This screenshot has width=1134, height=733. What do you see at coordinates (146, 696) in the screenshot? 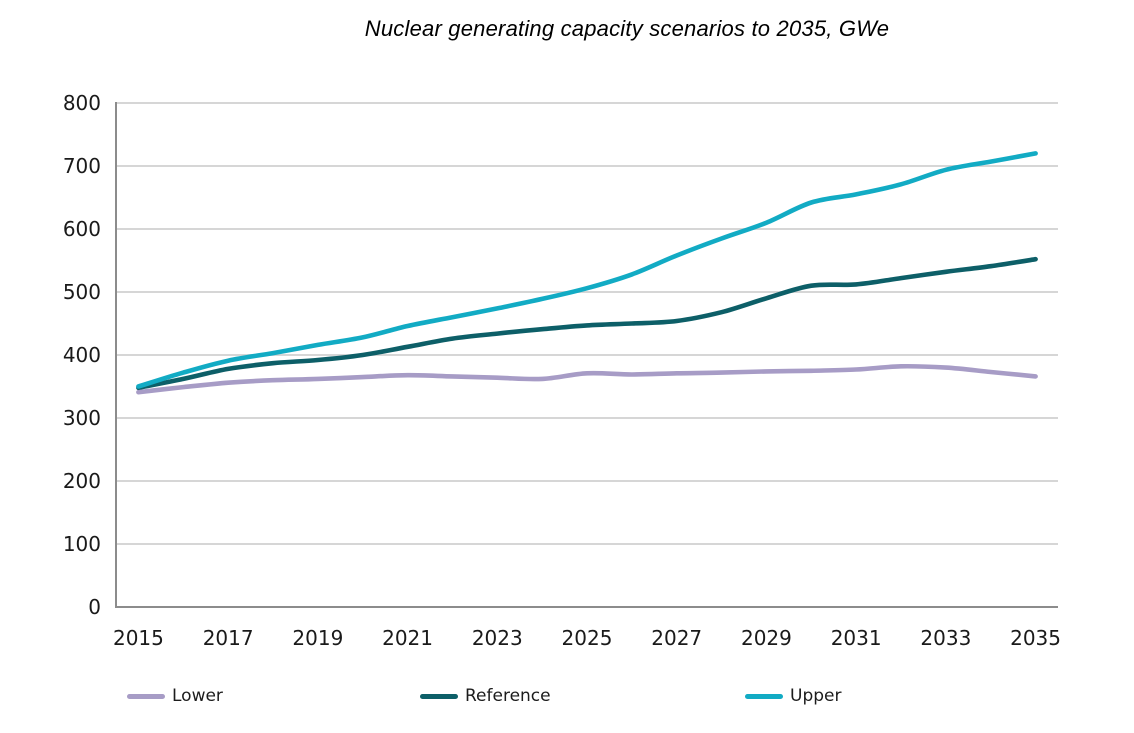
I see `legend-swatch-lower` at bounding box center [146, 696].